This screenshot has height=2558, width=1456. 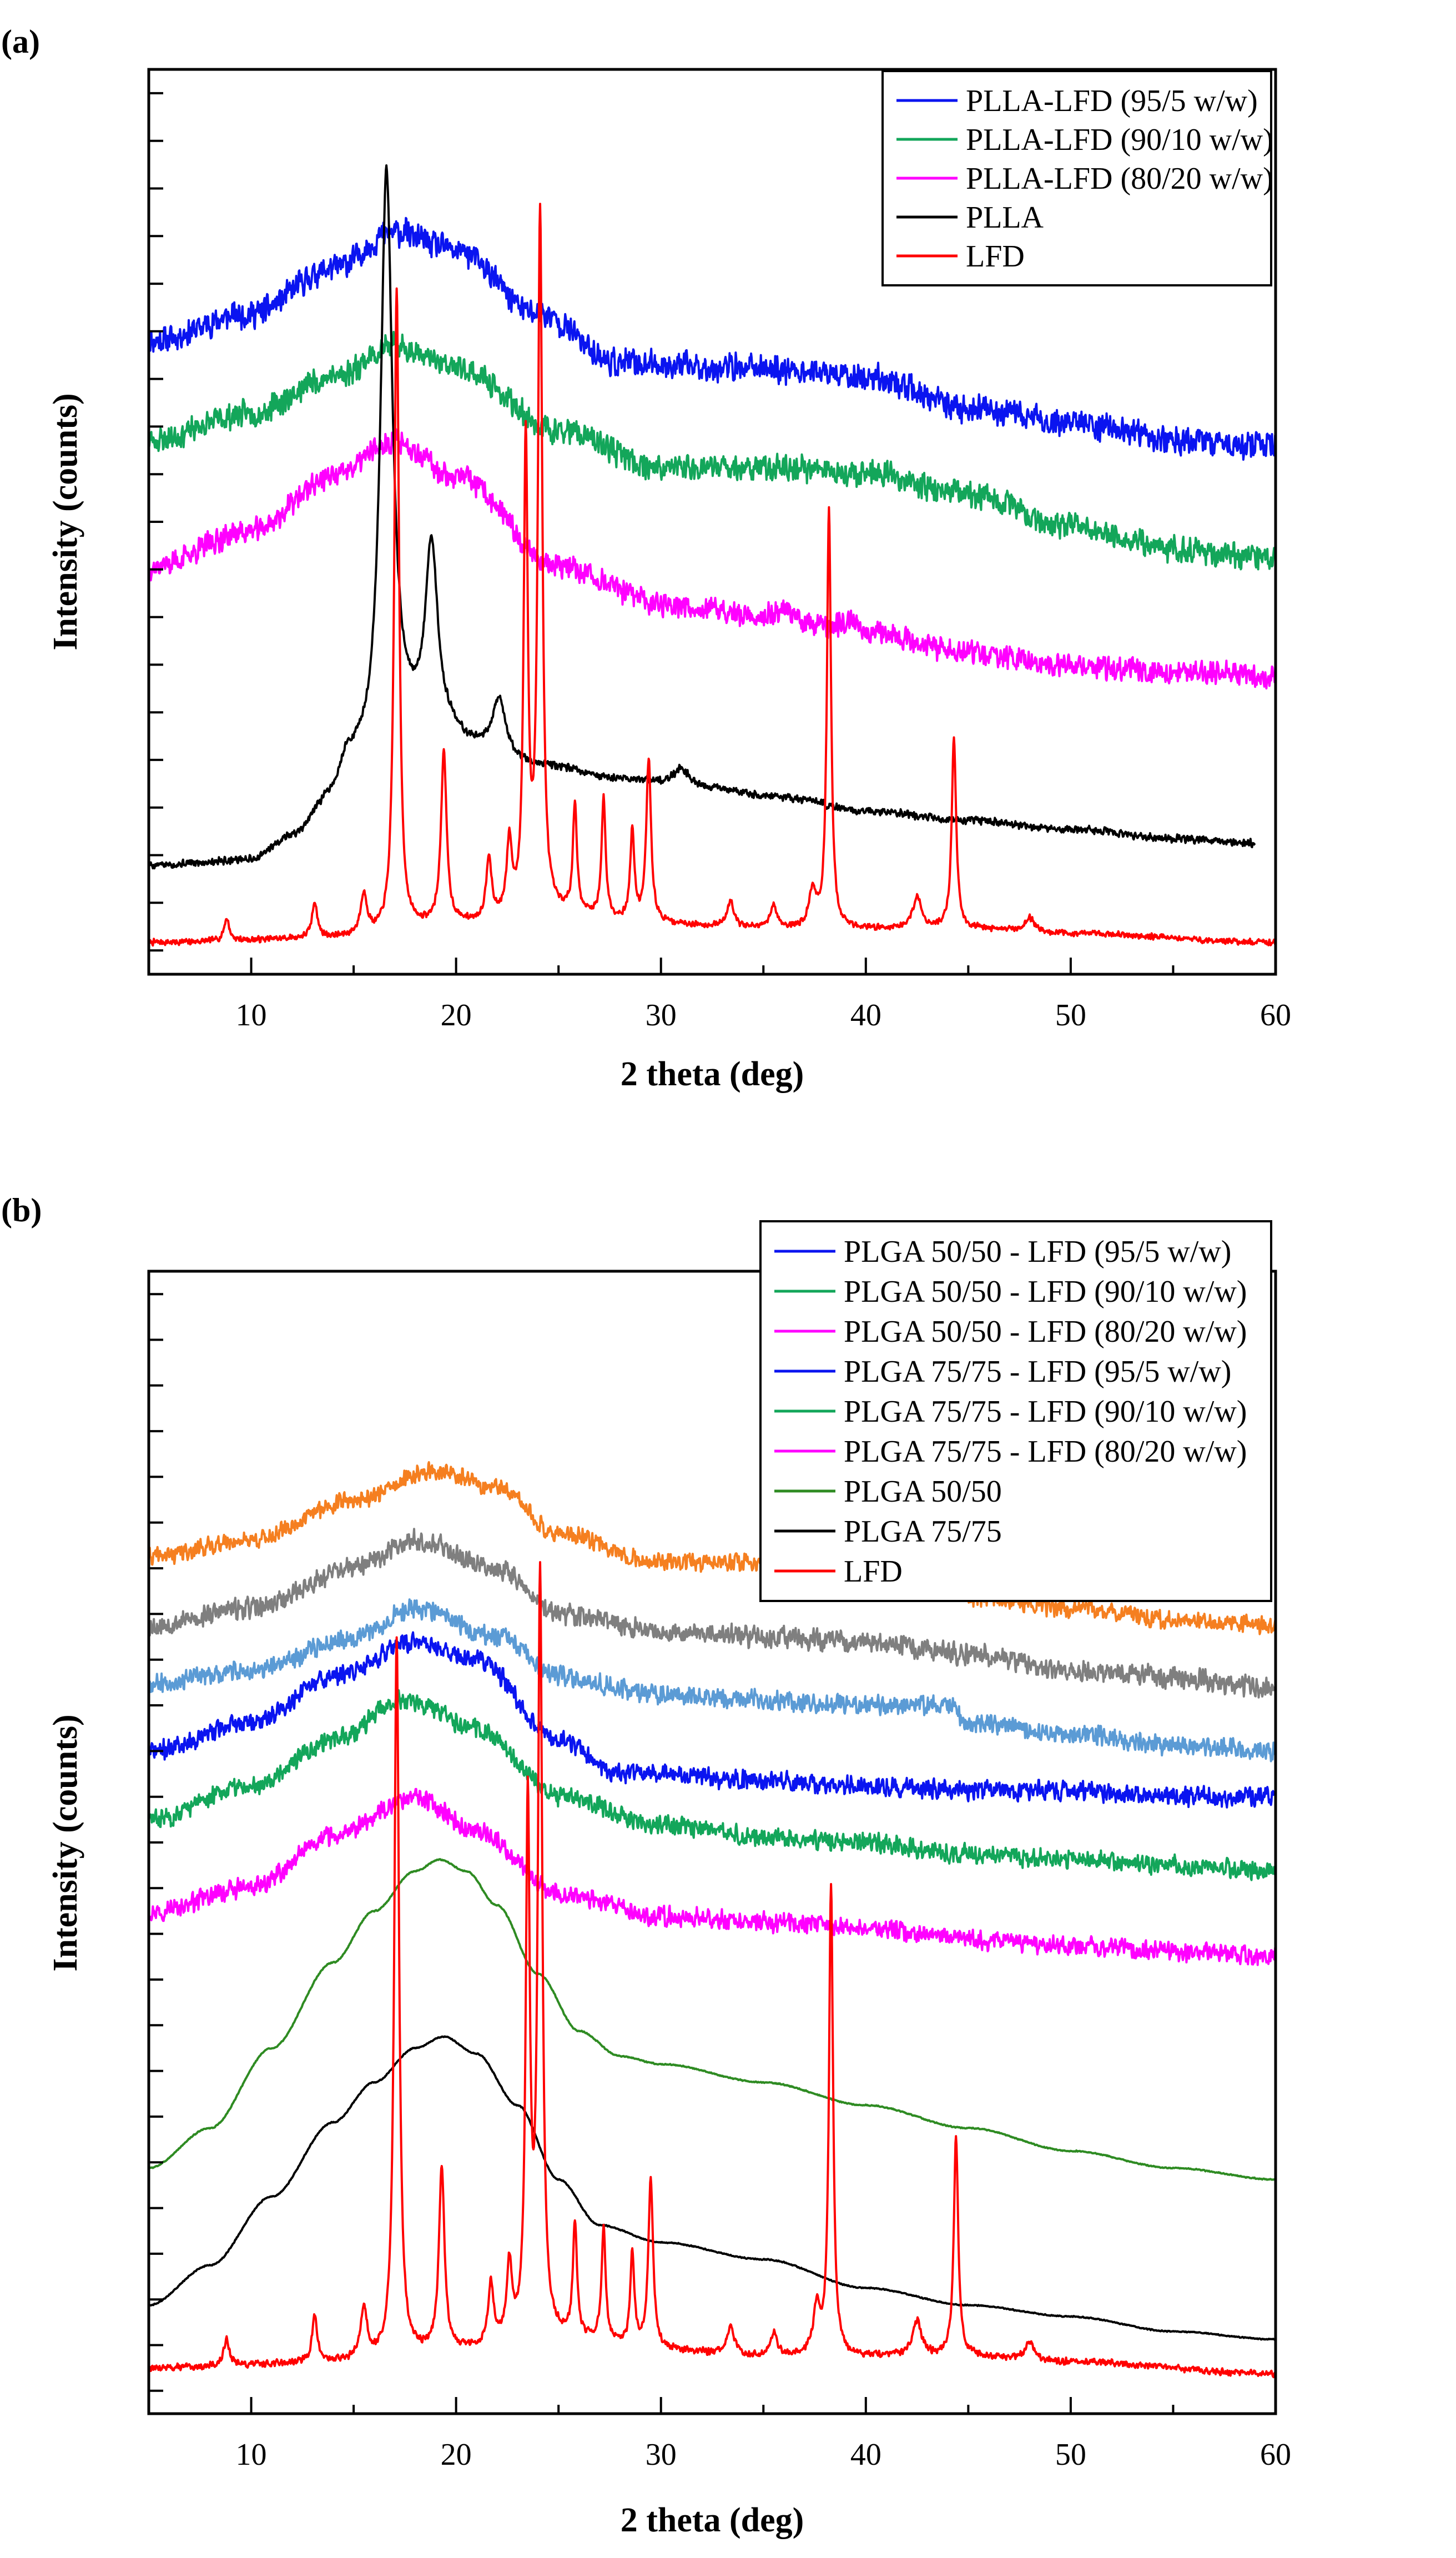 I want to click on legend-box, so click(x=1015, y=1411).